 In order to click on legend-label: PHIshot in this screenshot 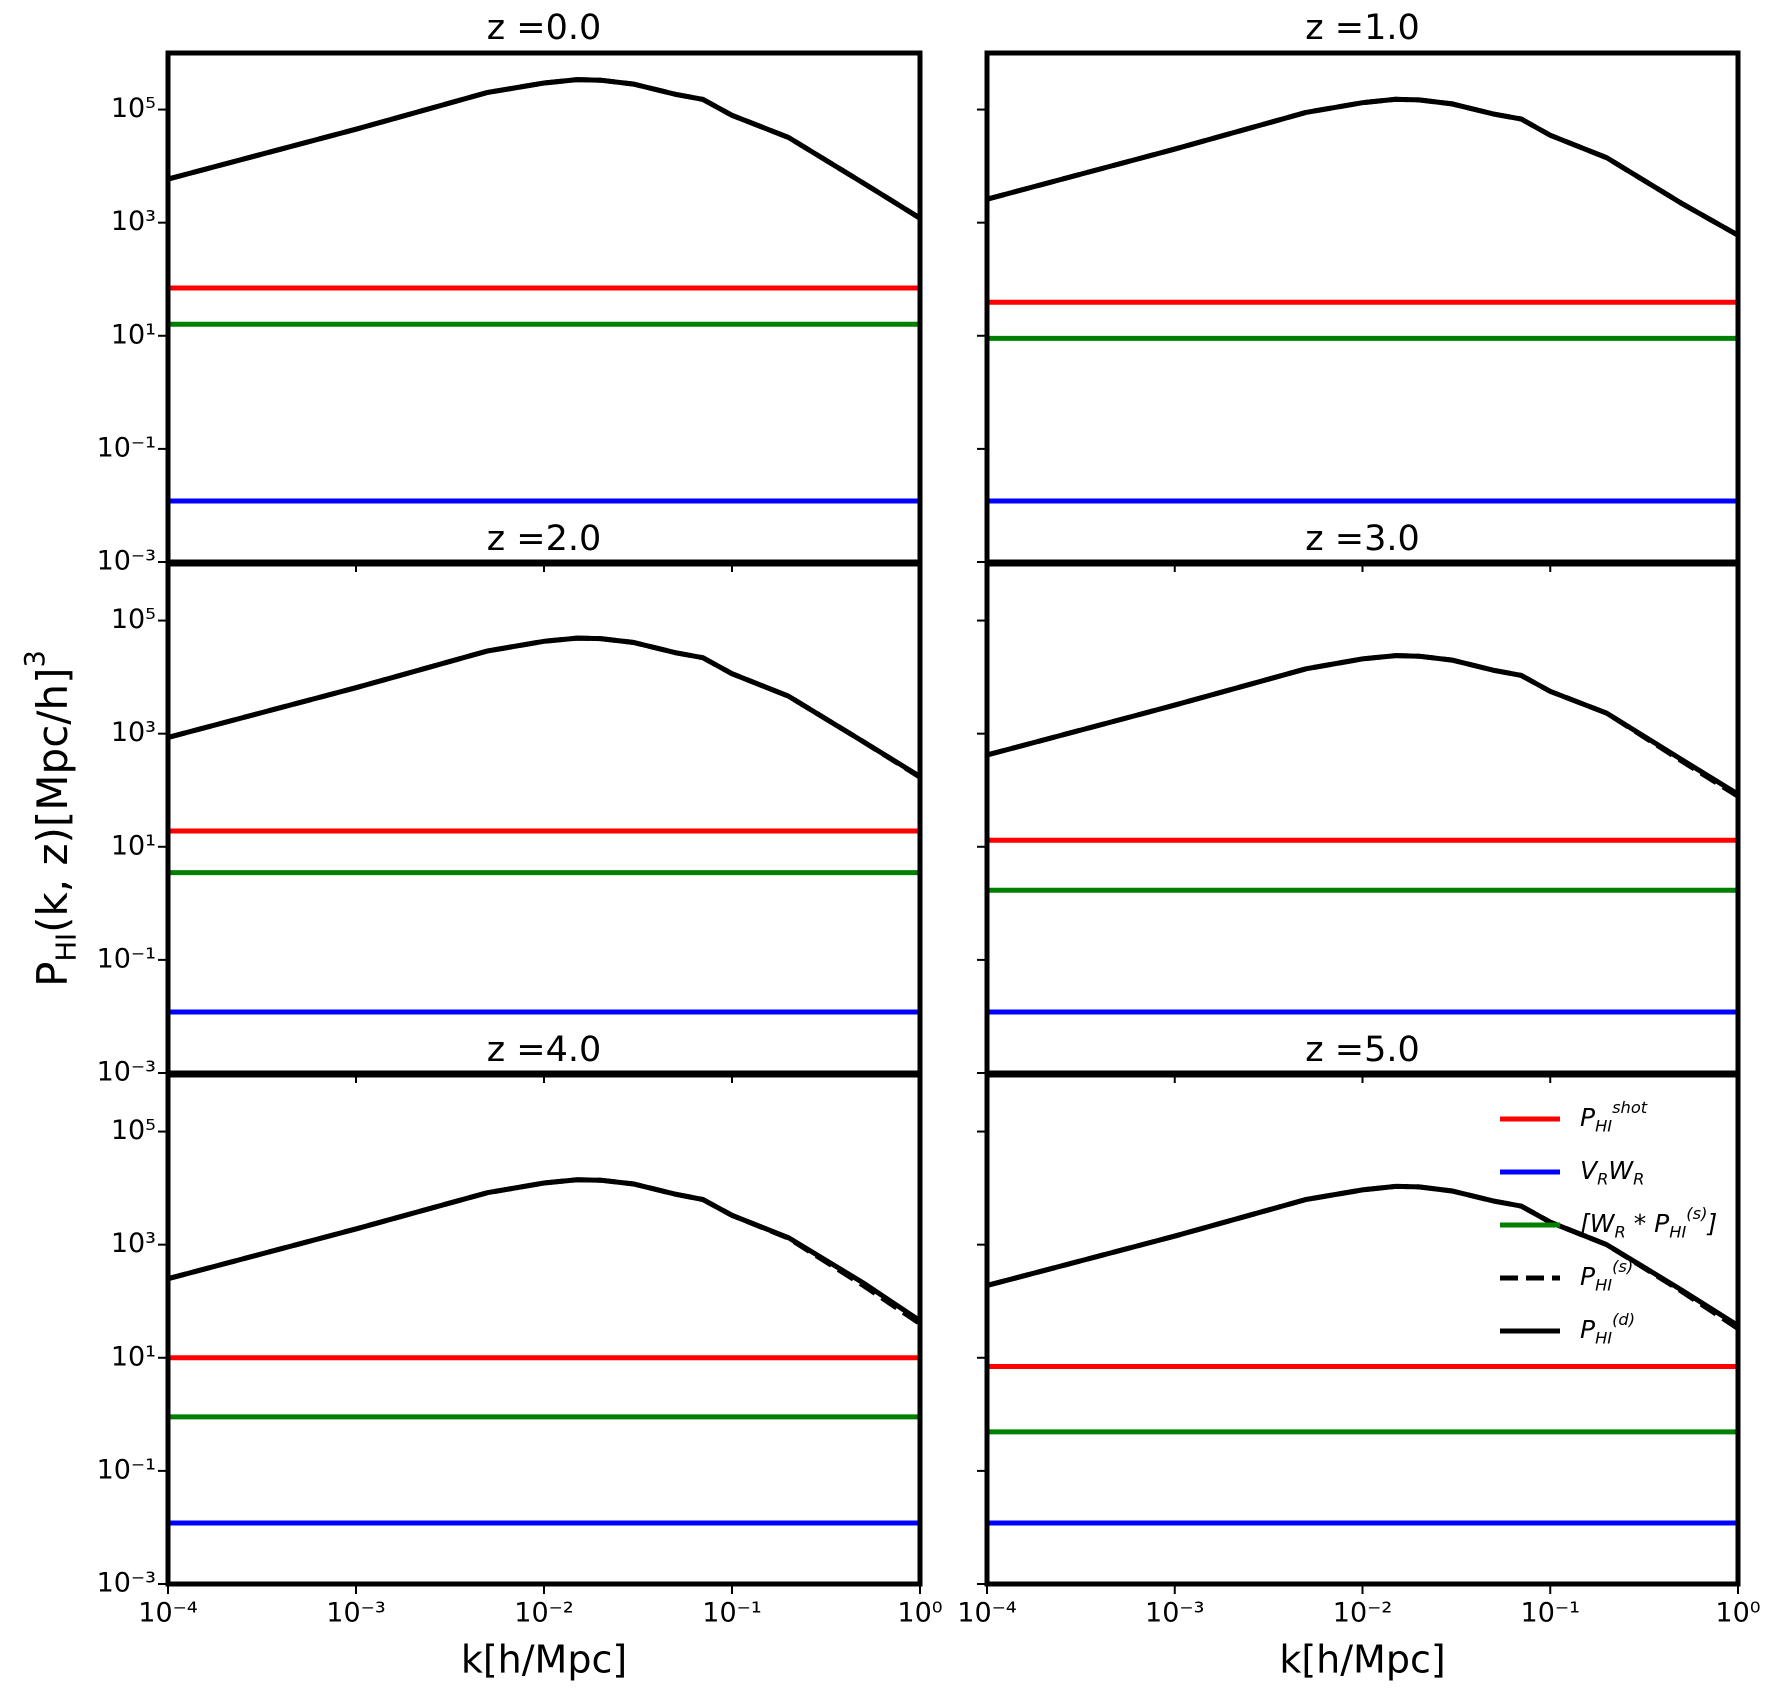, I will do `click(1614, 1116)`.